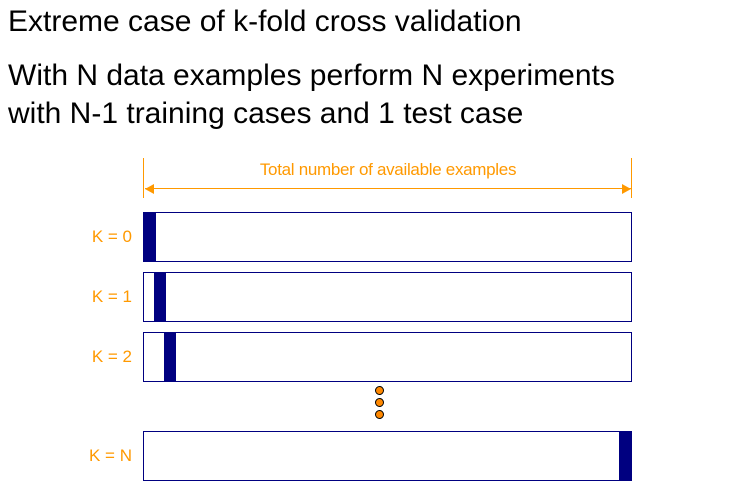  I want to click on fold-row-k0: K = 0, so click(372, 237).